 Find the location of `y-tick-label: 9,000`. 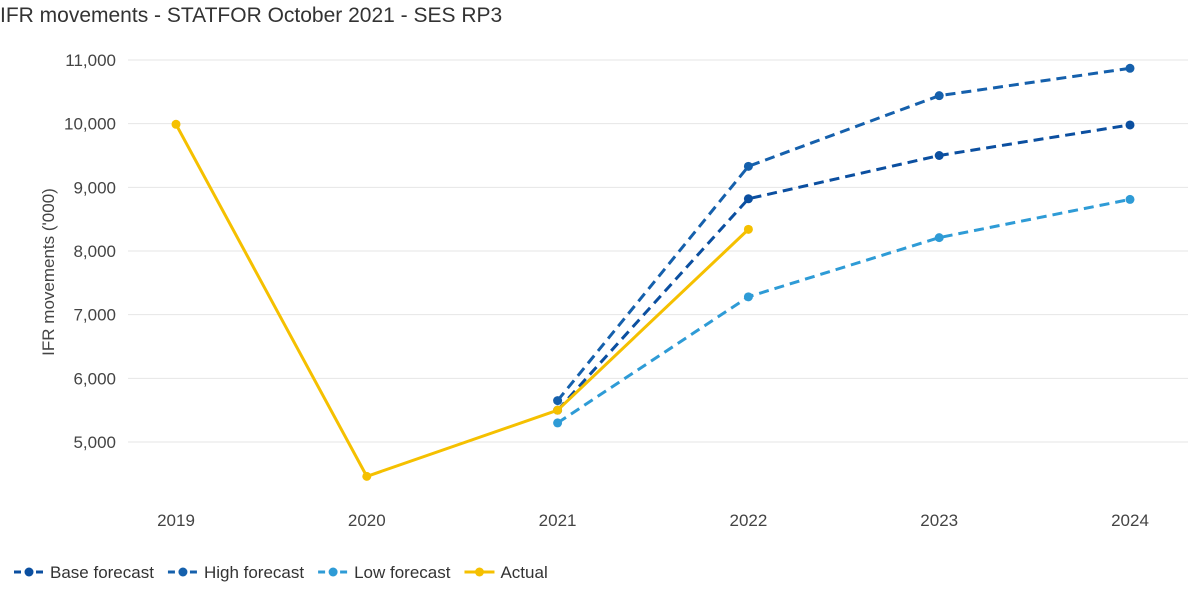

y-tick-label: 9,000 is located at coordinates (94, 187).